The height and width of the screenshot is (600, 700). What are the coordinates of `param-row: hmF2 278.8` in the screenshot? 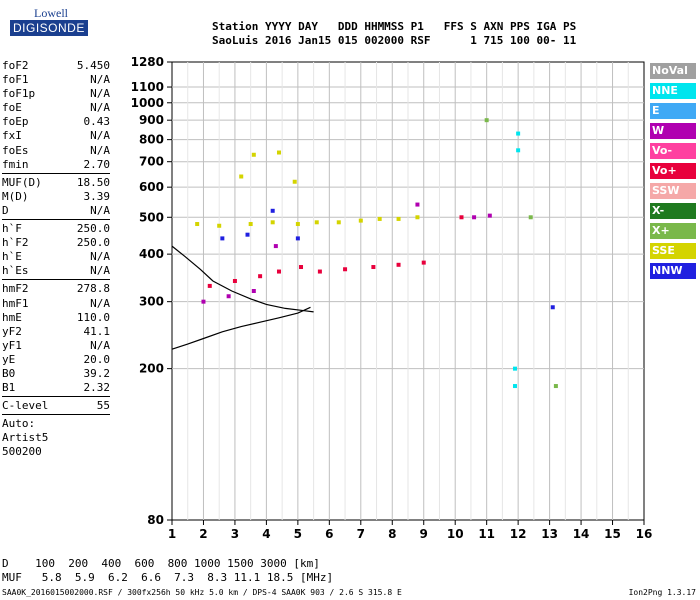 It's located at (56, 289).